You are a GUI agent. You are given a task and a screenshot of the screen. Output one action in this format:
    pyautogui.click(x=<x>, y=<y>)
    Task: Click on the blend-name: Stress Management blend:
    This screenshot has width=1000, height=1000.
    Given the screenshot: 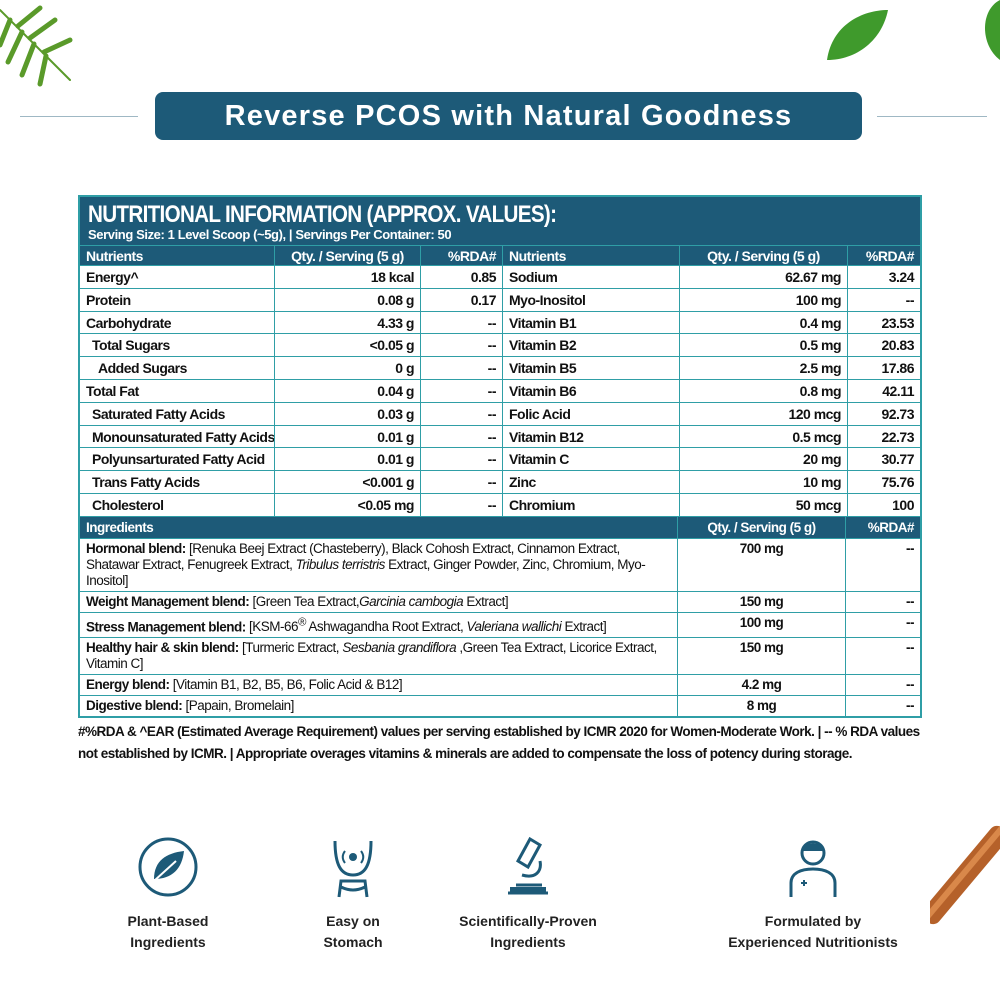 What is the action you would take?
    pyautogui.click(x=166, y=627)
    